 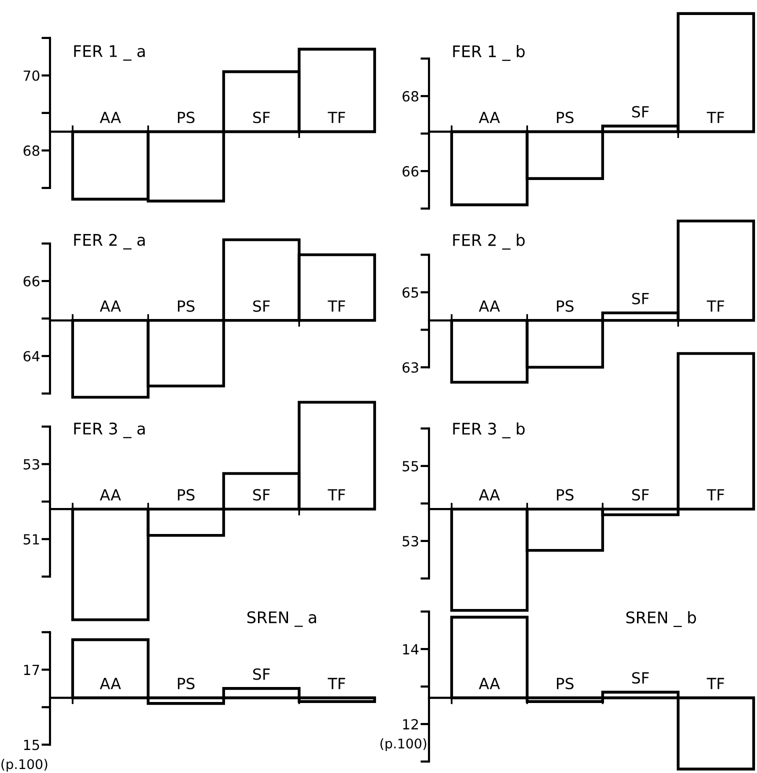 What do you see at coordinates (661, 619) in the screenshot?
I see `chart-title: SREN _ b` at bounding box center [661, 619].